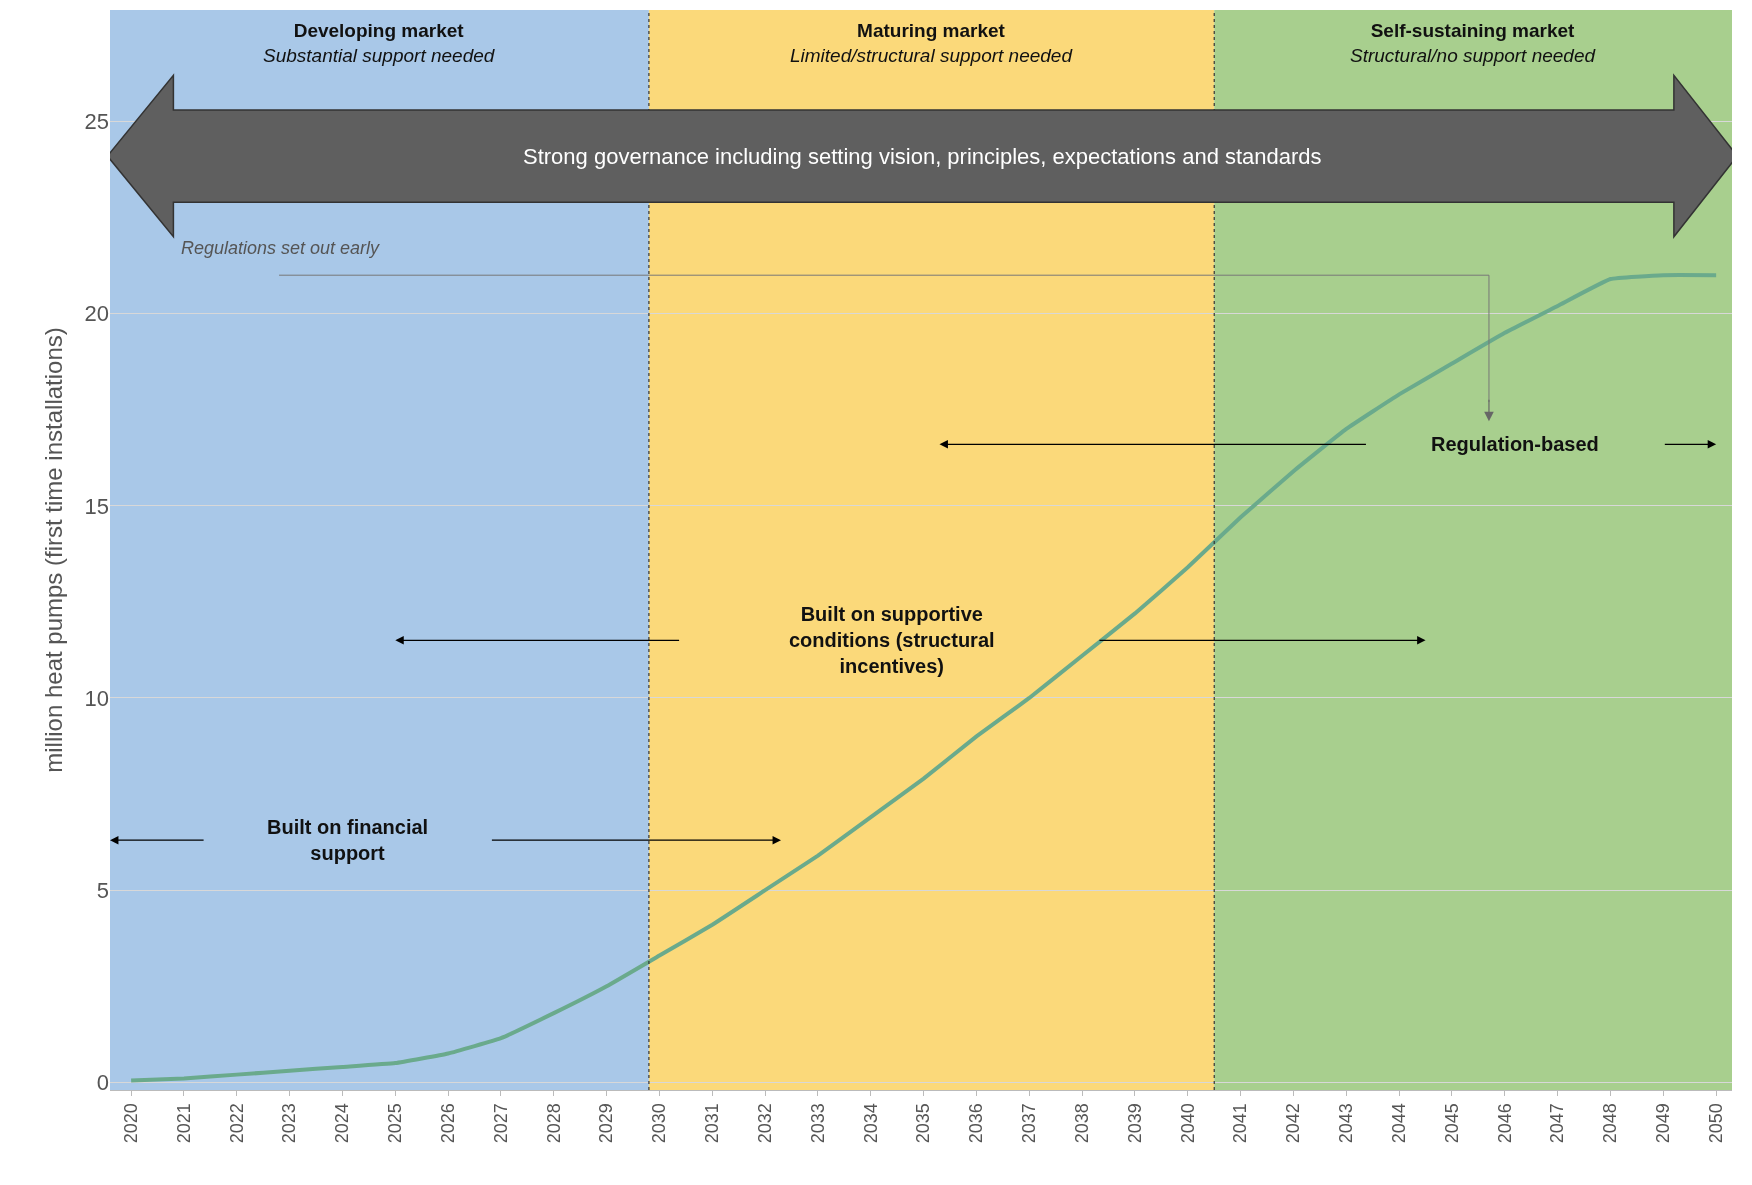 The height and width of the screenshot is (1185, 1752). I want to click on x-tick-label: 2041, so click(1240, 1123).